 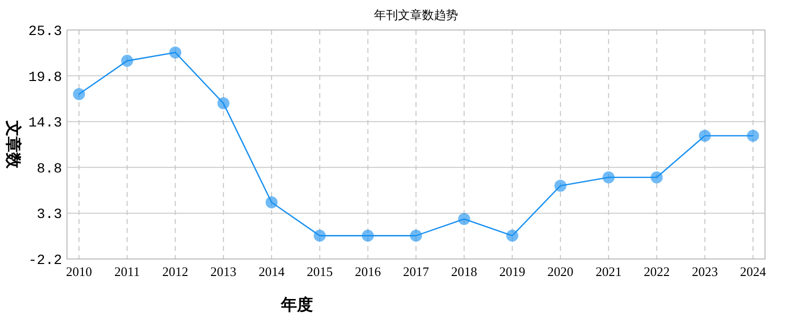 What do you see at coordinates (45, 32) in the screenshot?
I see `y-tick-label: 25.3` at bounding box center [45, 32].